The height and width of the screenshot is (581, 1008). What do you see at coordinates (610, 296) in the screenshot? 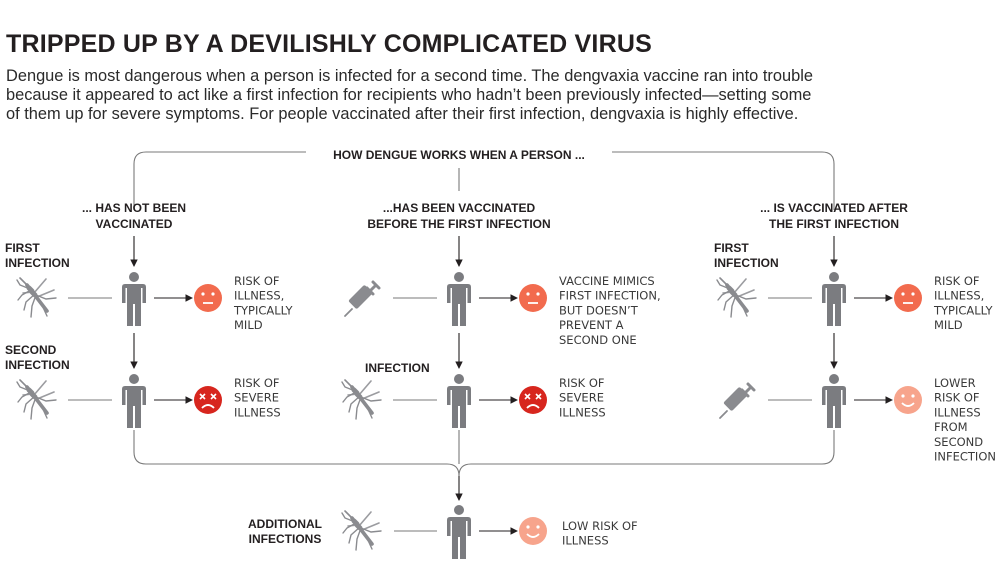
I see `outcome-text-line: FIRST INFECTION,` at bounding box center [610, 296].